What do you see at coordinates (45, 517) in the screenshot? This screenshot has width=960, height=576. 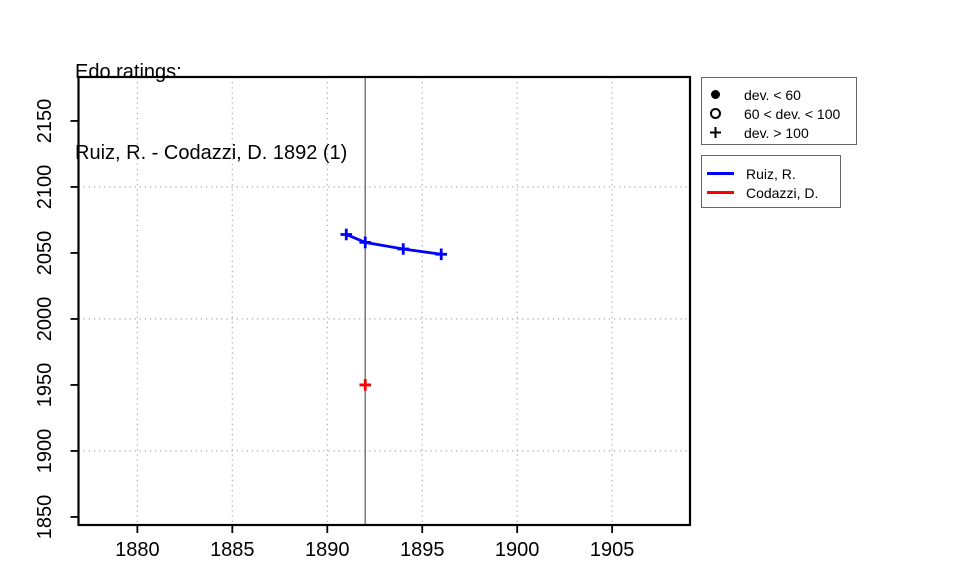 I see `y-tick-label: 1850` at bounding box center [45, 517].